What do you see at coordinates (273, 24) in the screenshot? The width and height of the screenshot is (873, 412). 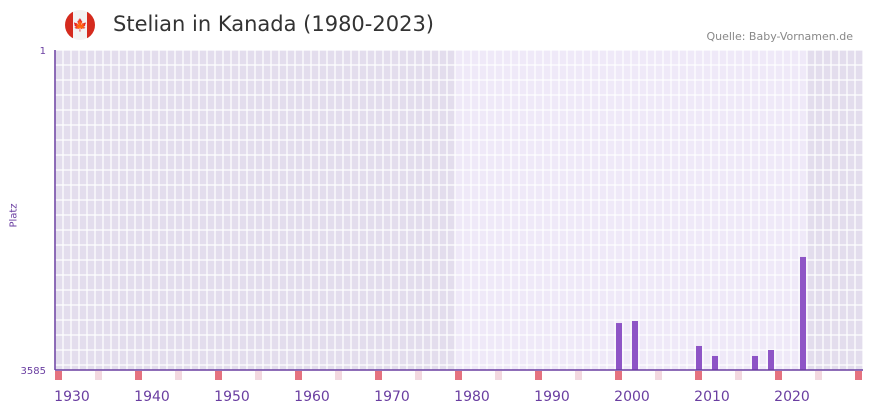 I see `page-title: Stelian in Kanada (1980-2023)` at bounding box center [273, 24].